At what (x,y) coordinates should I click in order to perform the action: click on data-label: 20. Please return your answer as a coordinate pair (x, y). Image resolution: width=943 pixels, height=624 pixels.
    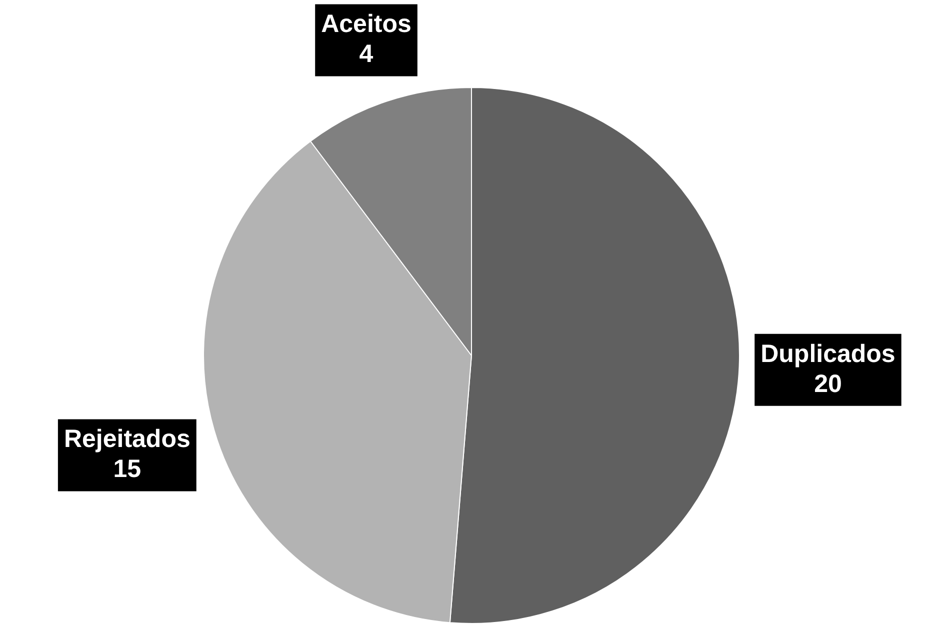
    Looking at the image, I should click on (828, 384).